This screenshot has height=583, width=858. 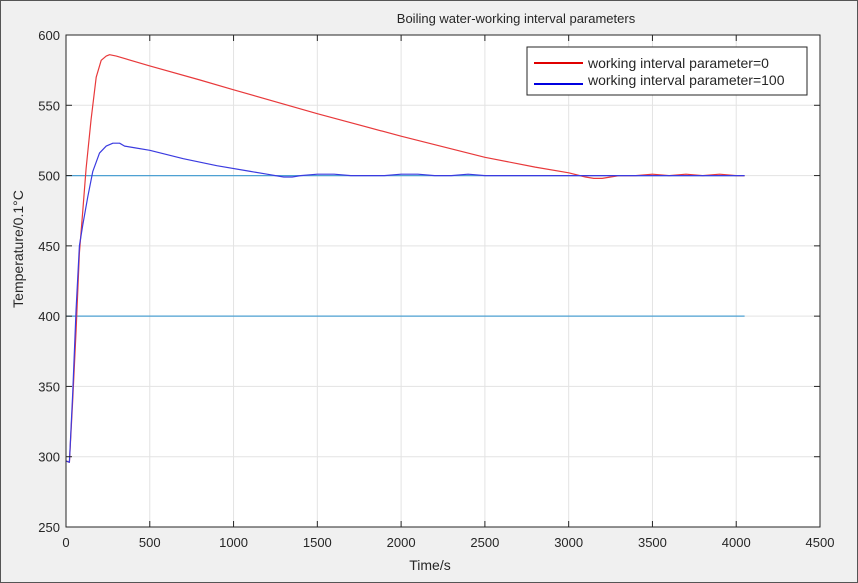 I want to click on x-tick-label: 4000, so click(x=736, y=542).